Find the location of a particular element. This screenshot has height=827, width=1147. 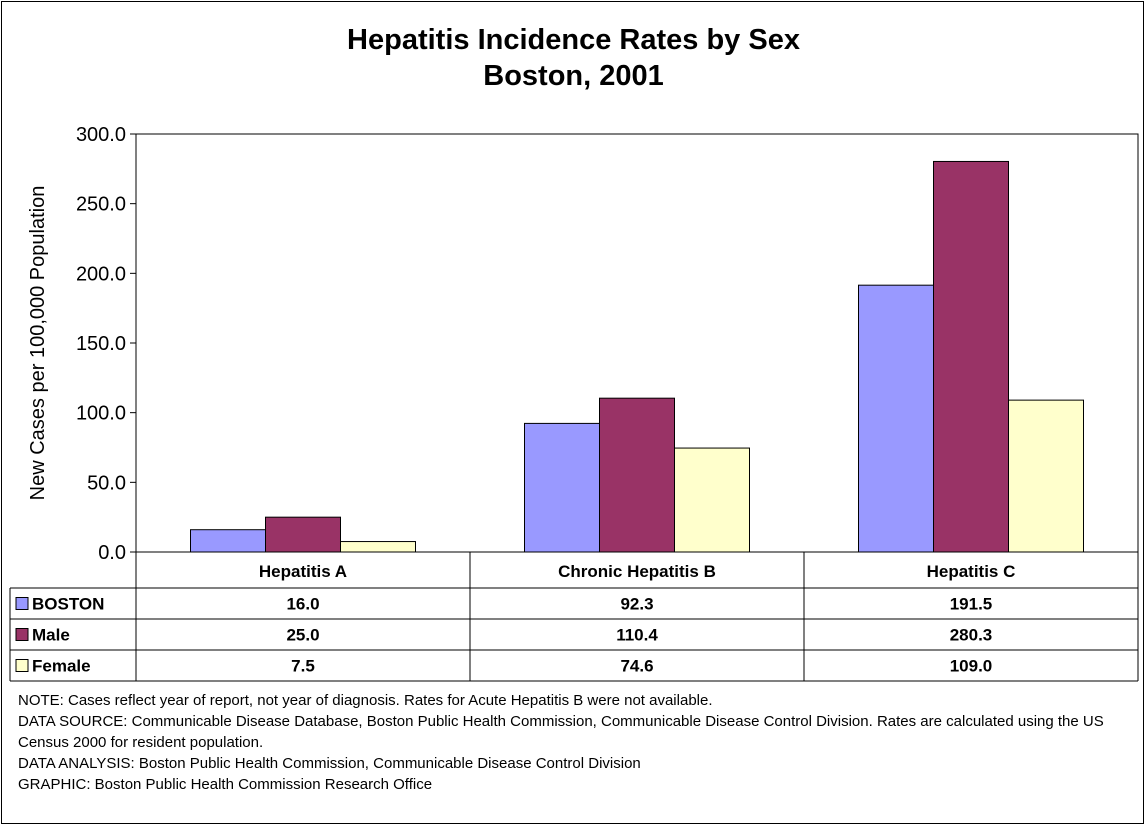

category-label: Hepatitis A is located at coordinates (303, 571).